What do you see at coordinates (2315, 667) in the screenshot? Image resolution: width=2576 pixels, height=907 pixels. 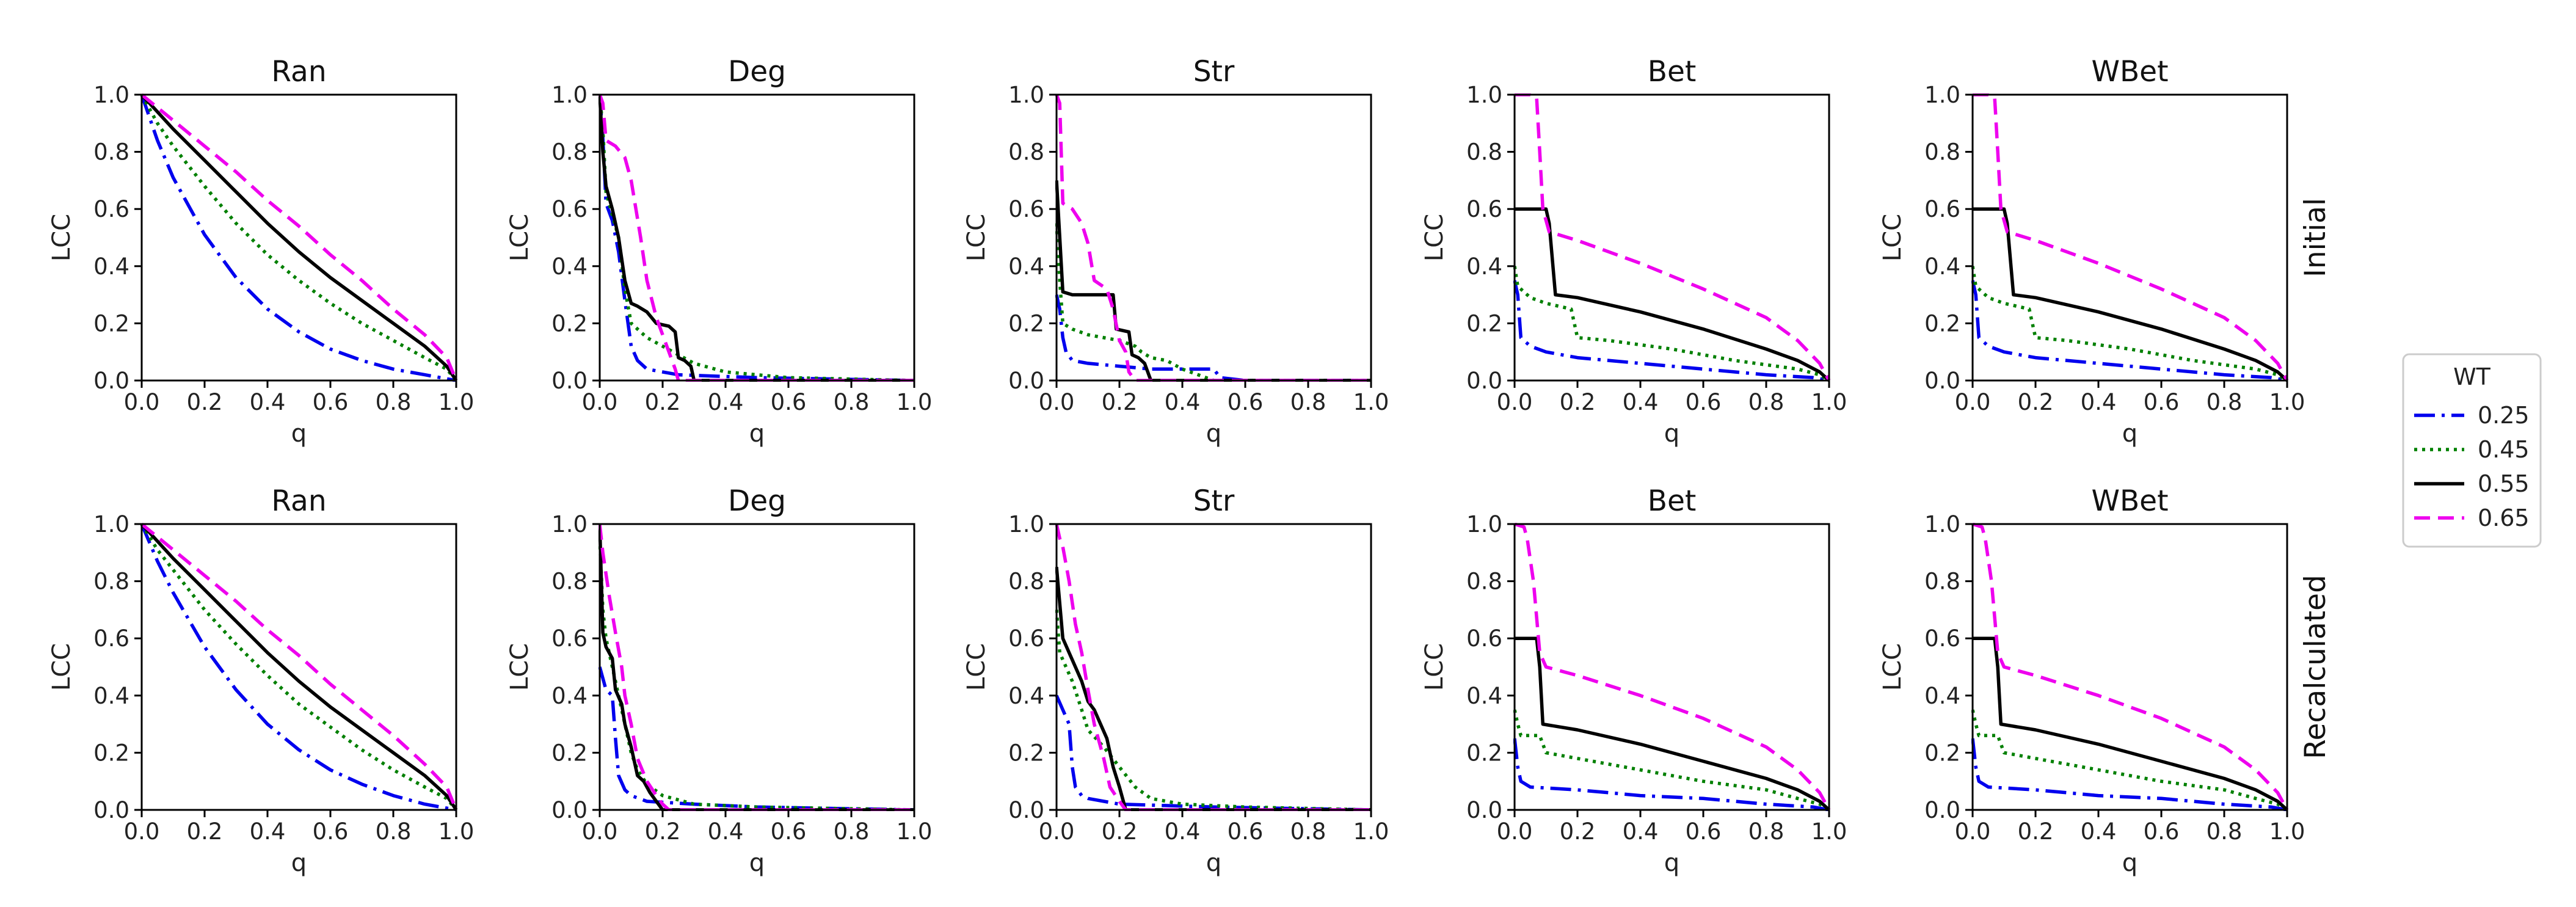 I see `row-label-recalculated: Recalculated` at bounding box center [2315, 667].